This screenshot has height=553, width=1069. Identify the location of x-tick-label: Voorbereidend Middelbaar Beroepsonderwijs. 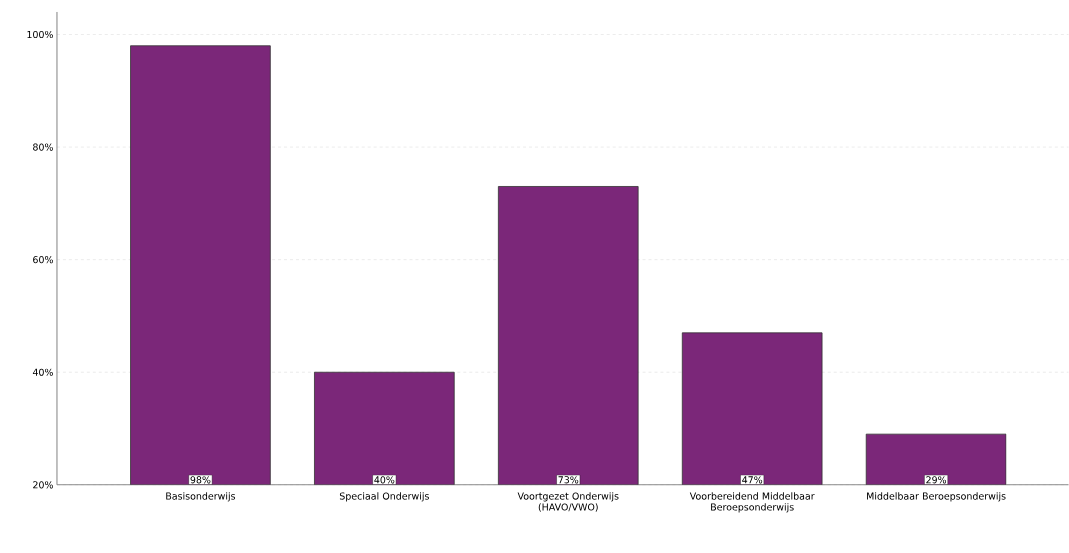
(752, 502).